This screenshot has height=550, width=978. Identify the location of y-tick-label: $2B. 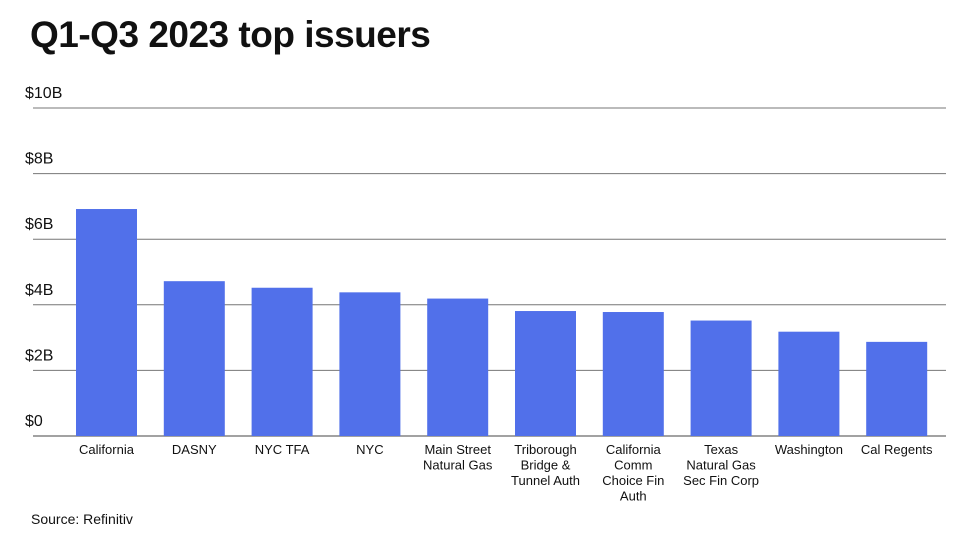
(39, 355).